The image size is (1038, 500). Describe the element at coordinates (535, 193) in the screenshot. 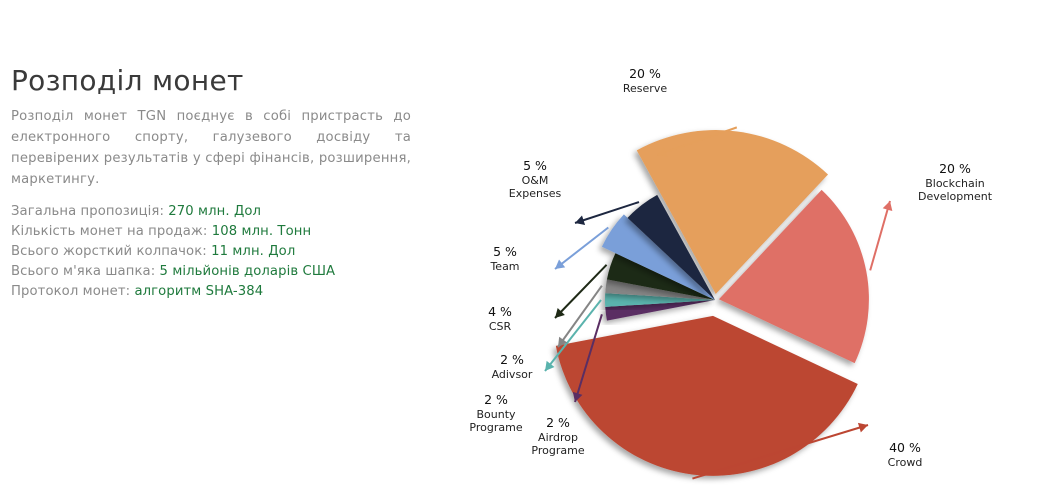

I see `slice-name-label: Expenses` at that location.